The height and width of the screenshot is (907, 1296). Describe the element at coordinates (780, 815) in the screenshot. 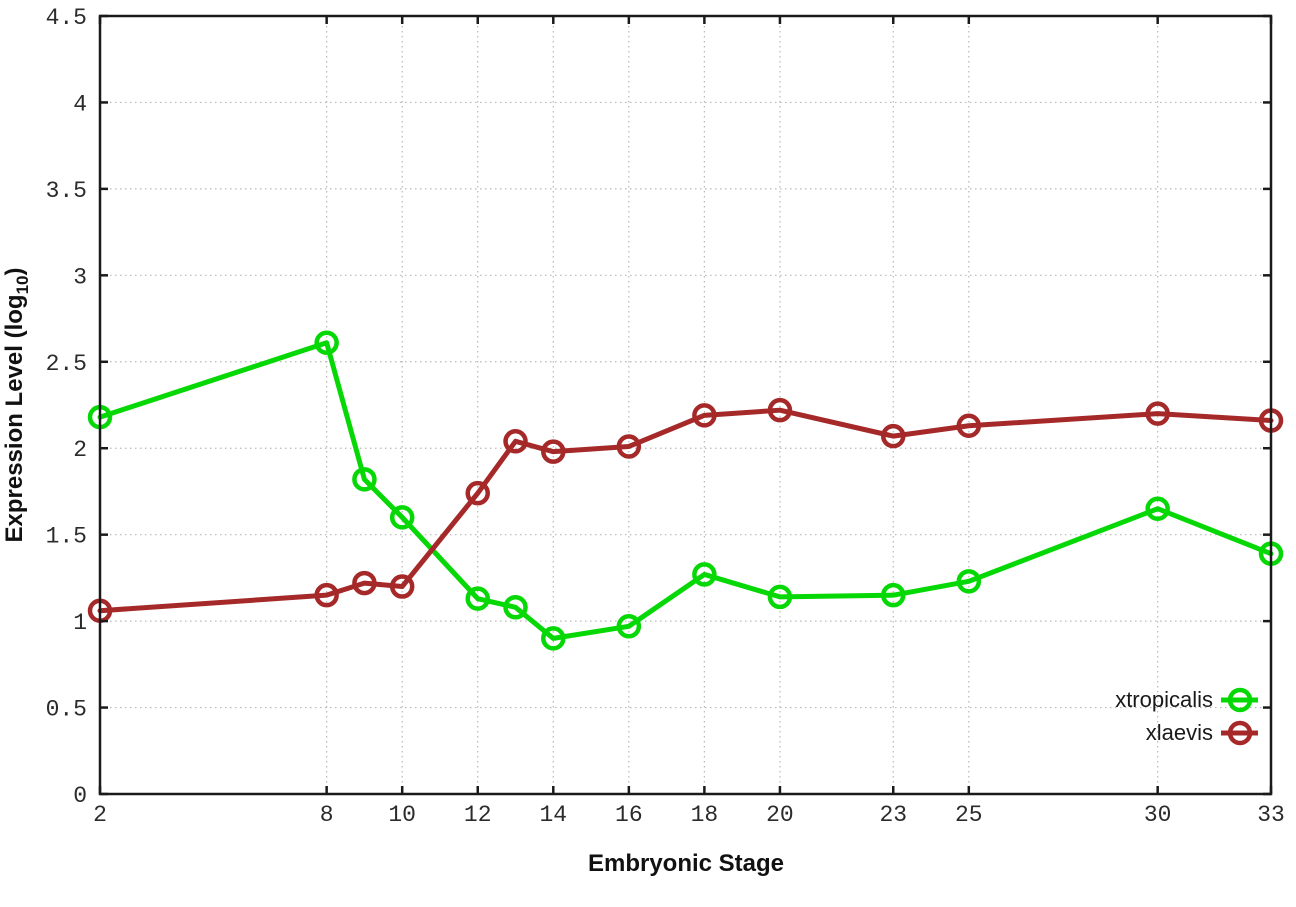

I see `x-tick-label: 20` at that location.